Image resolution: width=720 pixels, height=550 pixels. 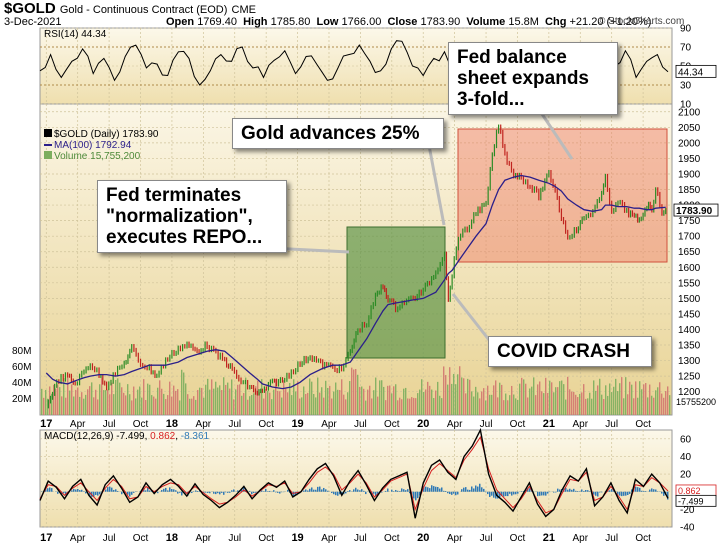 What do you see at coordinates (291, 22) in the screenshot?
I see `high-value: 1785.80` at bounding box center [291, 22].